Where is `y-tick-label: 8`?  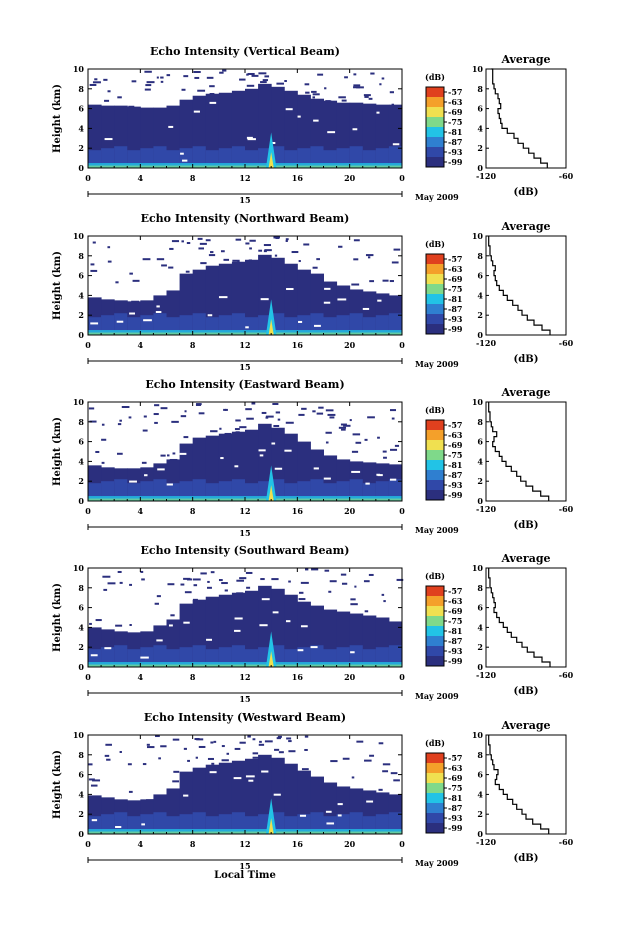
y-tick-label: 8 is located at coordinates (81, 89).